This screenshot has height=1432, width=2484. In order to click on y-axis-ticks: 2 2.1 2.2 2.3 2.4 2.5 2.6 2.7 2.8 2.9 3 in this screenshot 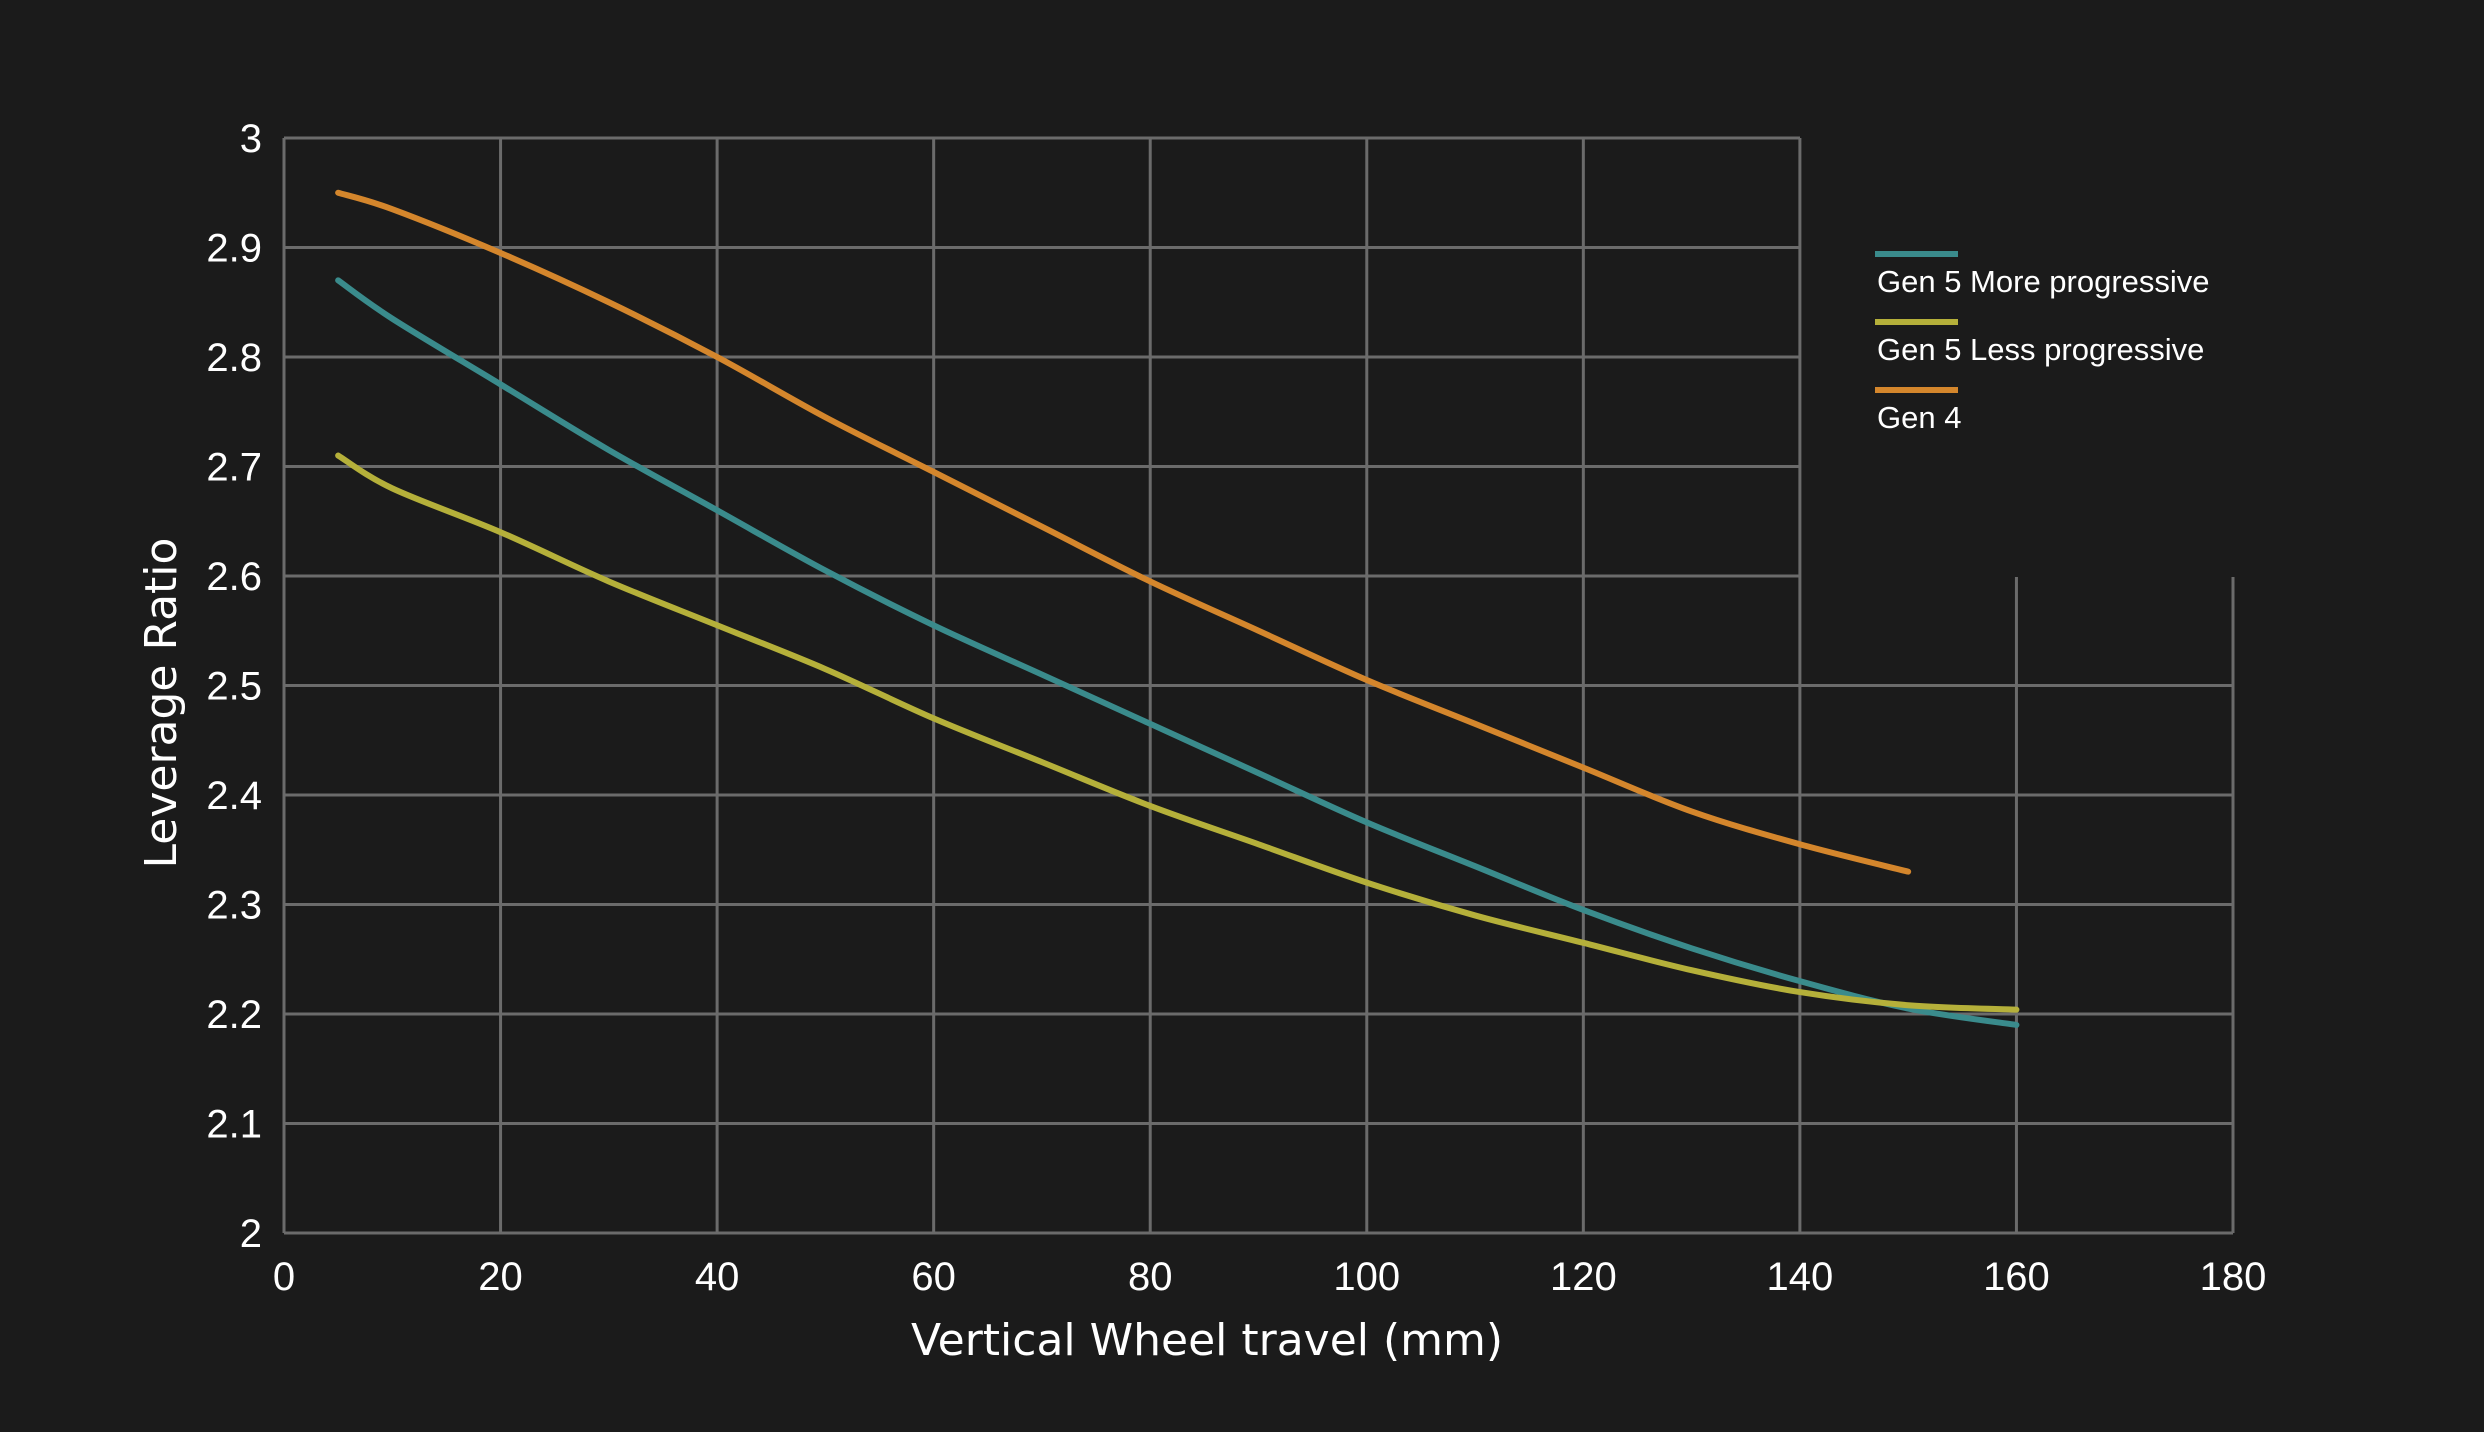, I will do `click(234, 686)`.